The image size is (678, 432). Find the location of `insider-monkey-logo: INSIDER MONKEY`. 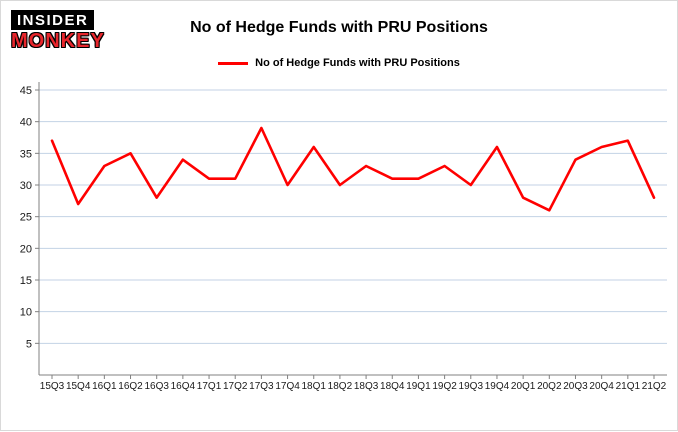

insider-monkey-logo: INSIDER MONKEY is located at coordinates (58, 30).